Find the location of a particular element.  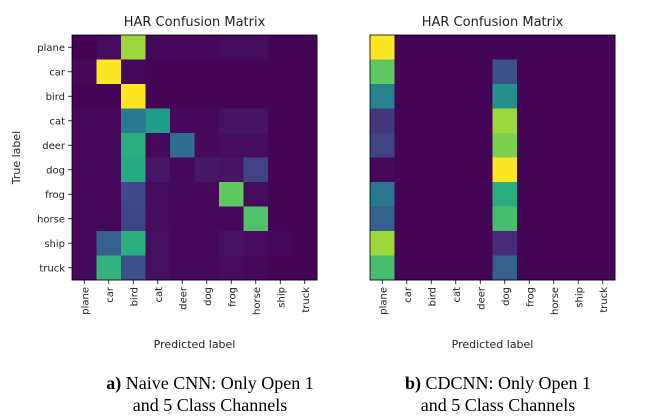

x-tick-label: plane is located at coordinates (85, 301).